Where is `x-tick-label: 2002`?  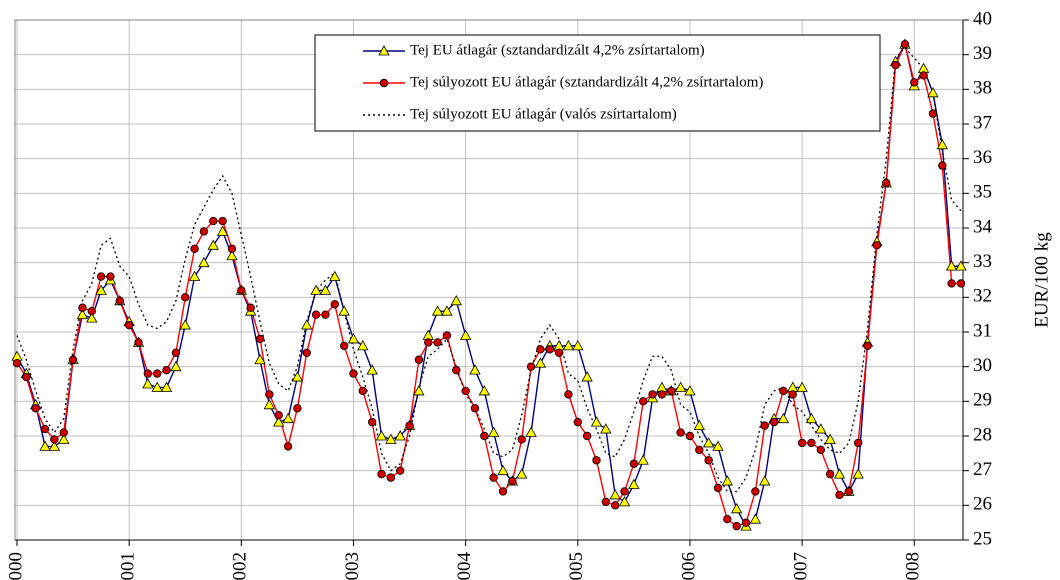
x-tick-label: 2002 is located at coordinates (240, 566).